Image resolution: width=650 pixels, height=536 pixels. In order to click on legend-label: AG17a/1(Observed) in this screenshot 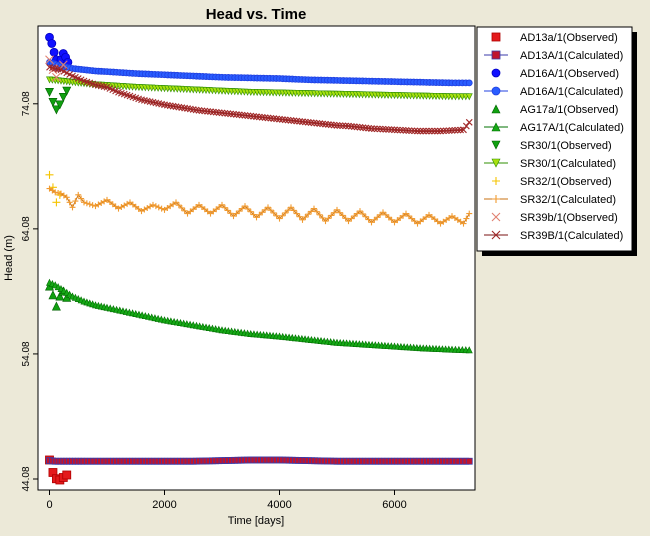, I will do `click(569, 110)`.